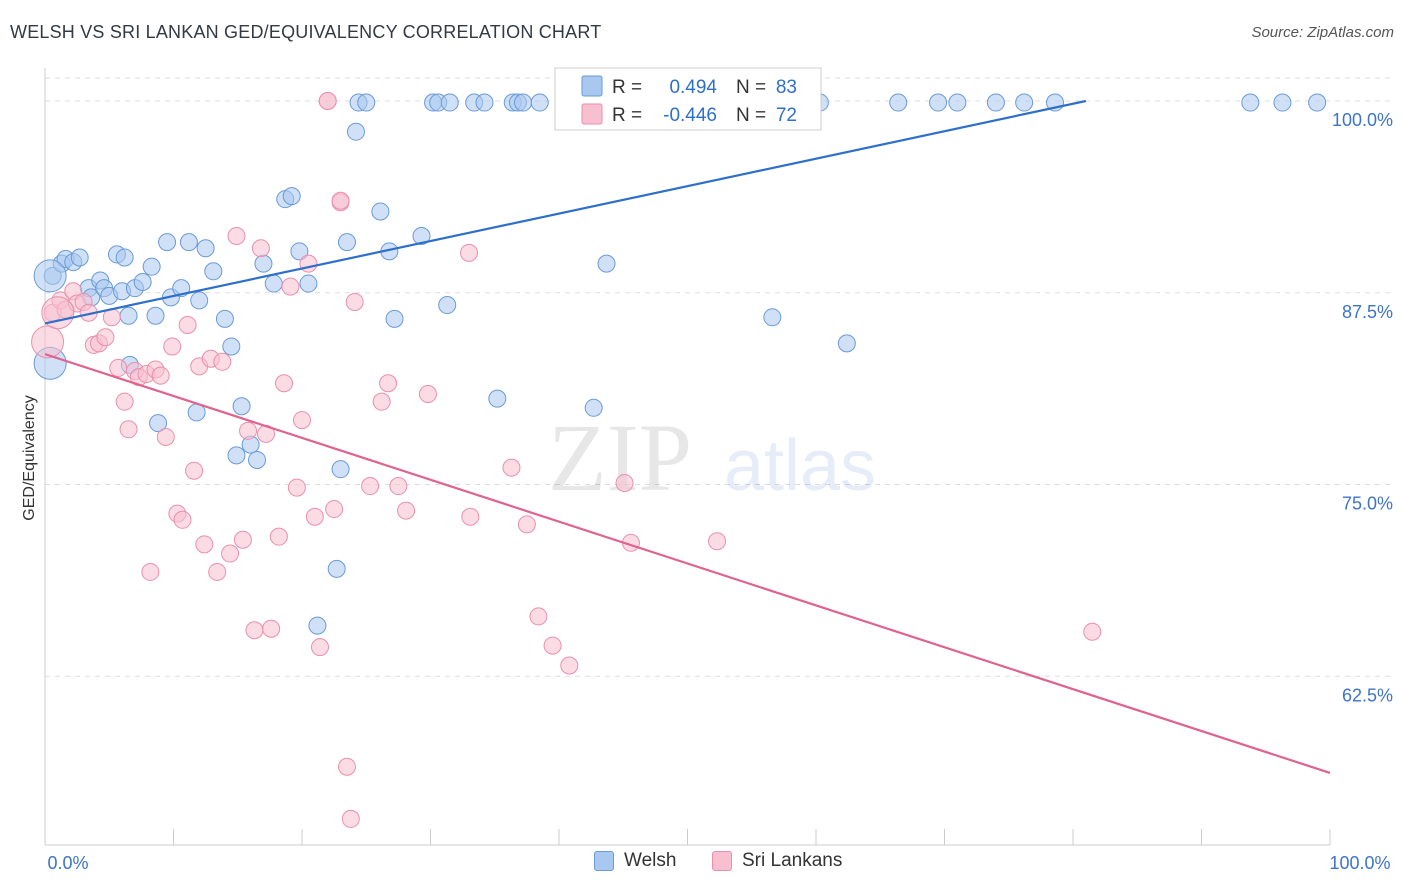  What do you see at coordinates (751, 115) in the screenshot?
I see `stats-n-label-srilankan: N =` at bounding box center [751, 115].